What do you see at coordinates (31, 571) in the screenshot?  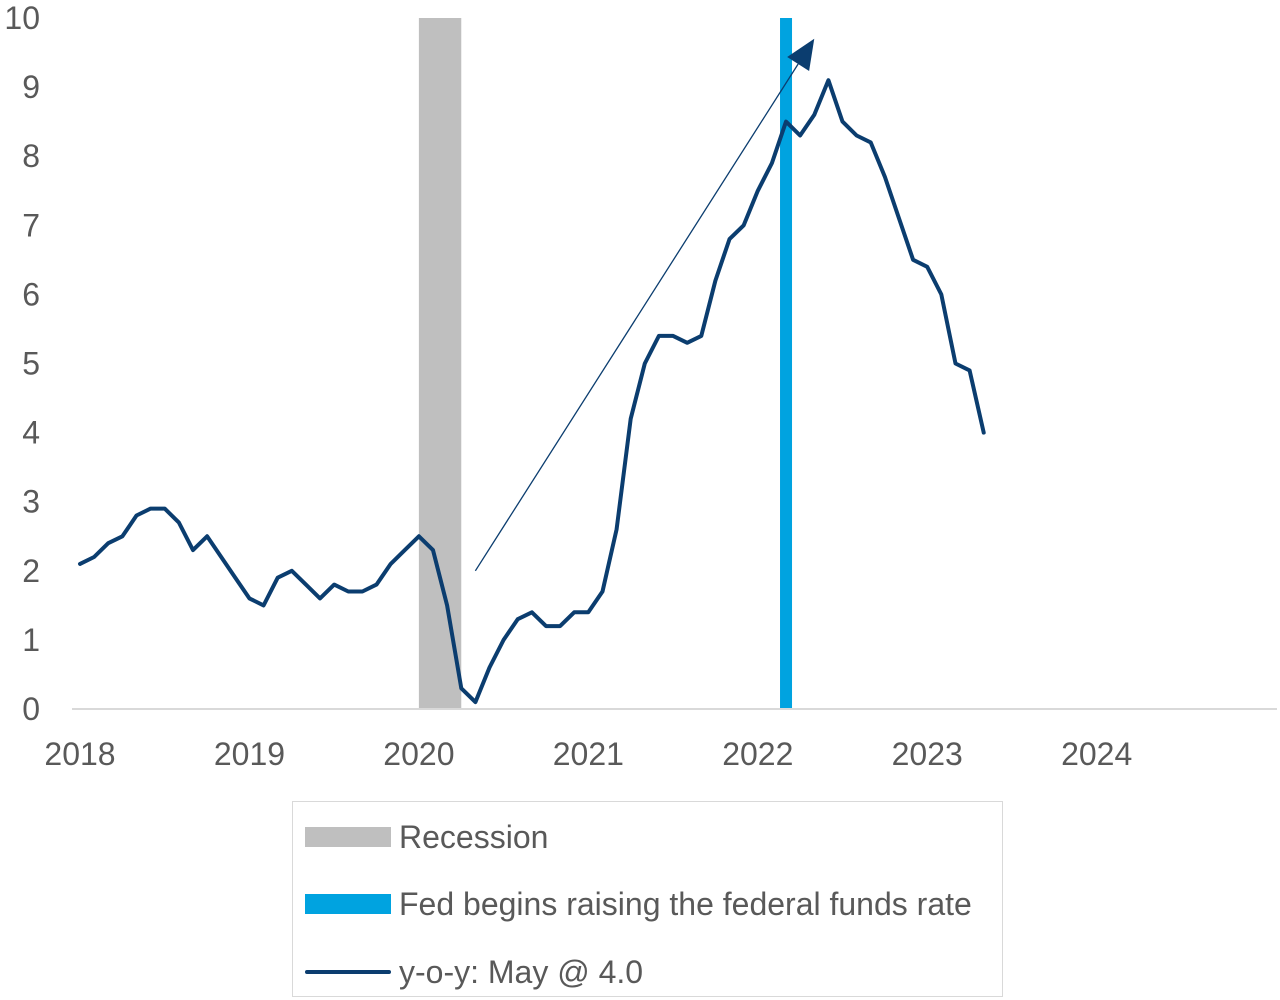 I see `y-tick-label: 2` at bounding box center [31, 571].